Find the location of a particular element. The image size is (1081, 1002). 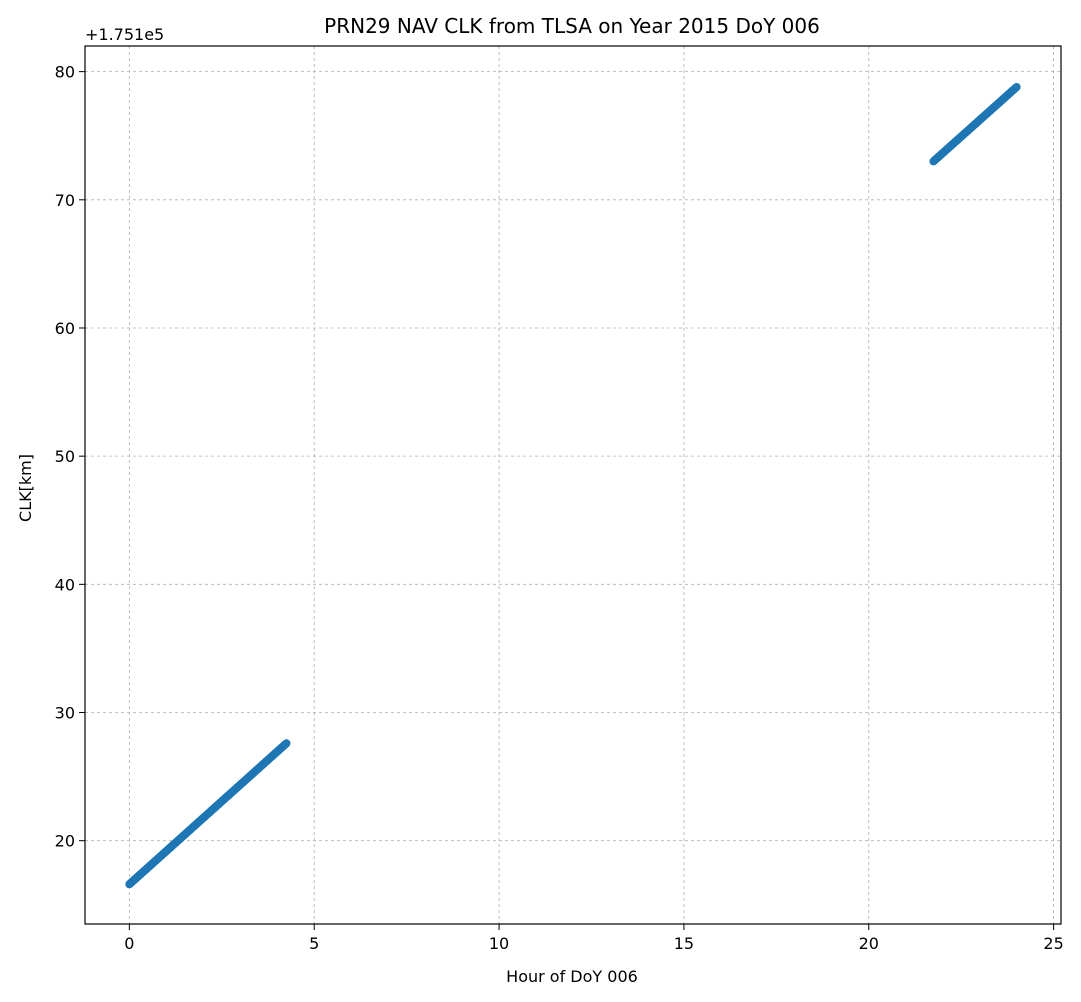

x-tick-label: 5 is located at coordinates (314, 943).